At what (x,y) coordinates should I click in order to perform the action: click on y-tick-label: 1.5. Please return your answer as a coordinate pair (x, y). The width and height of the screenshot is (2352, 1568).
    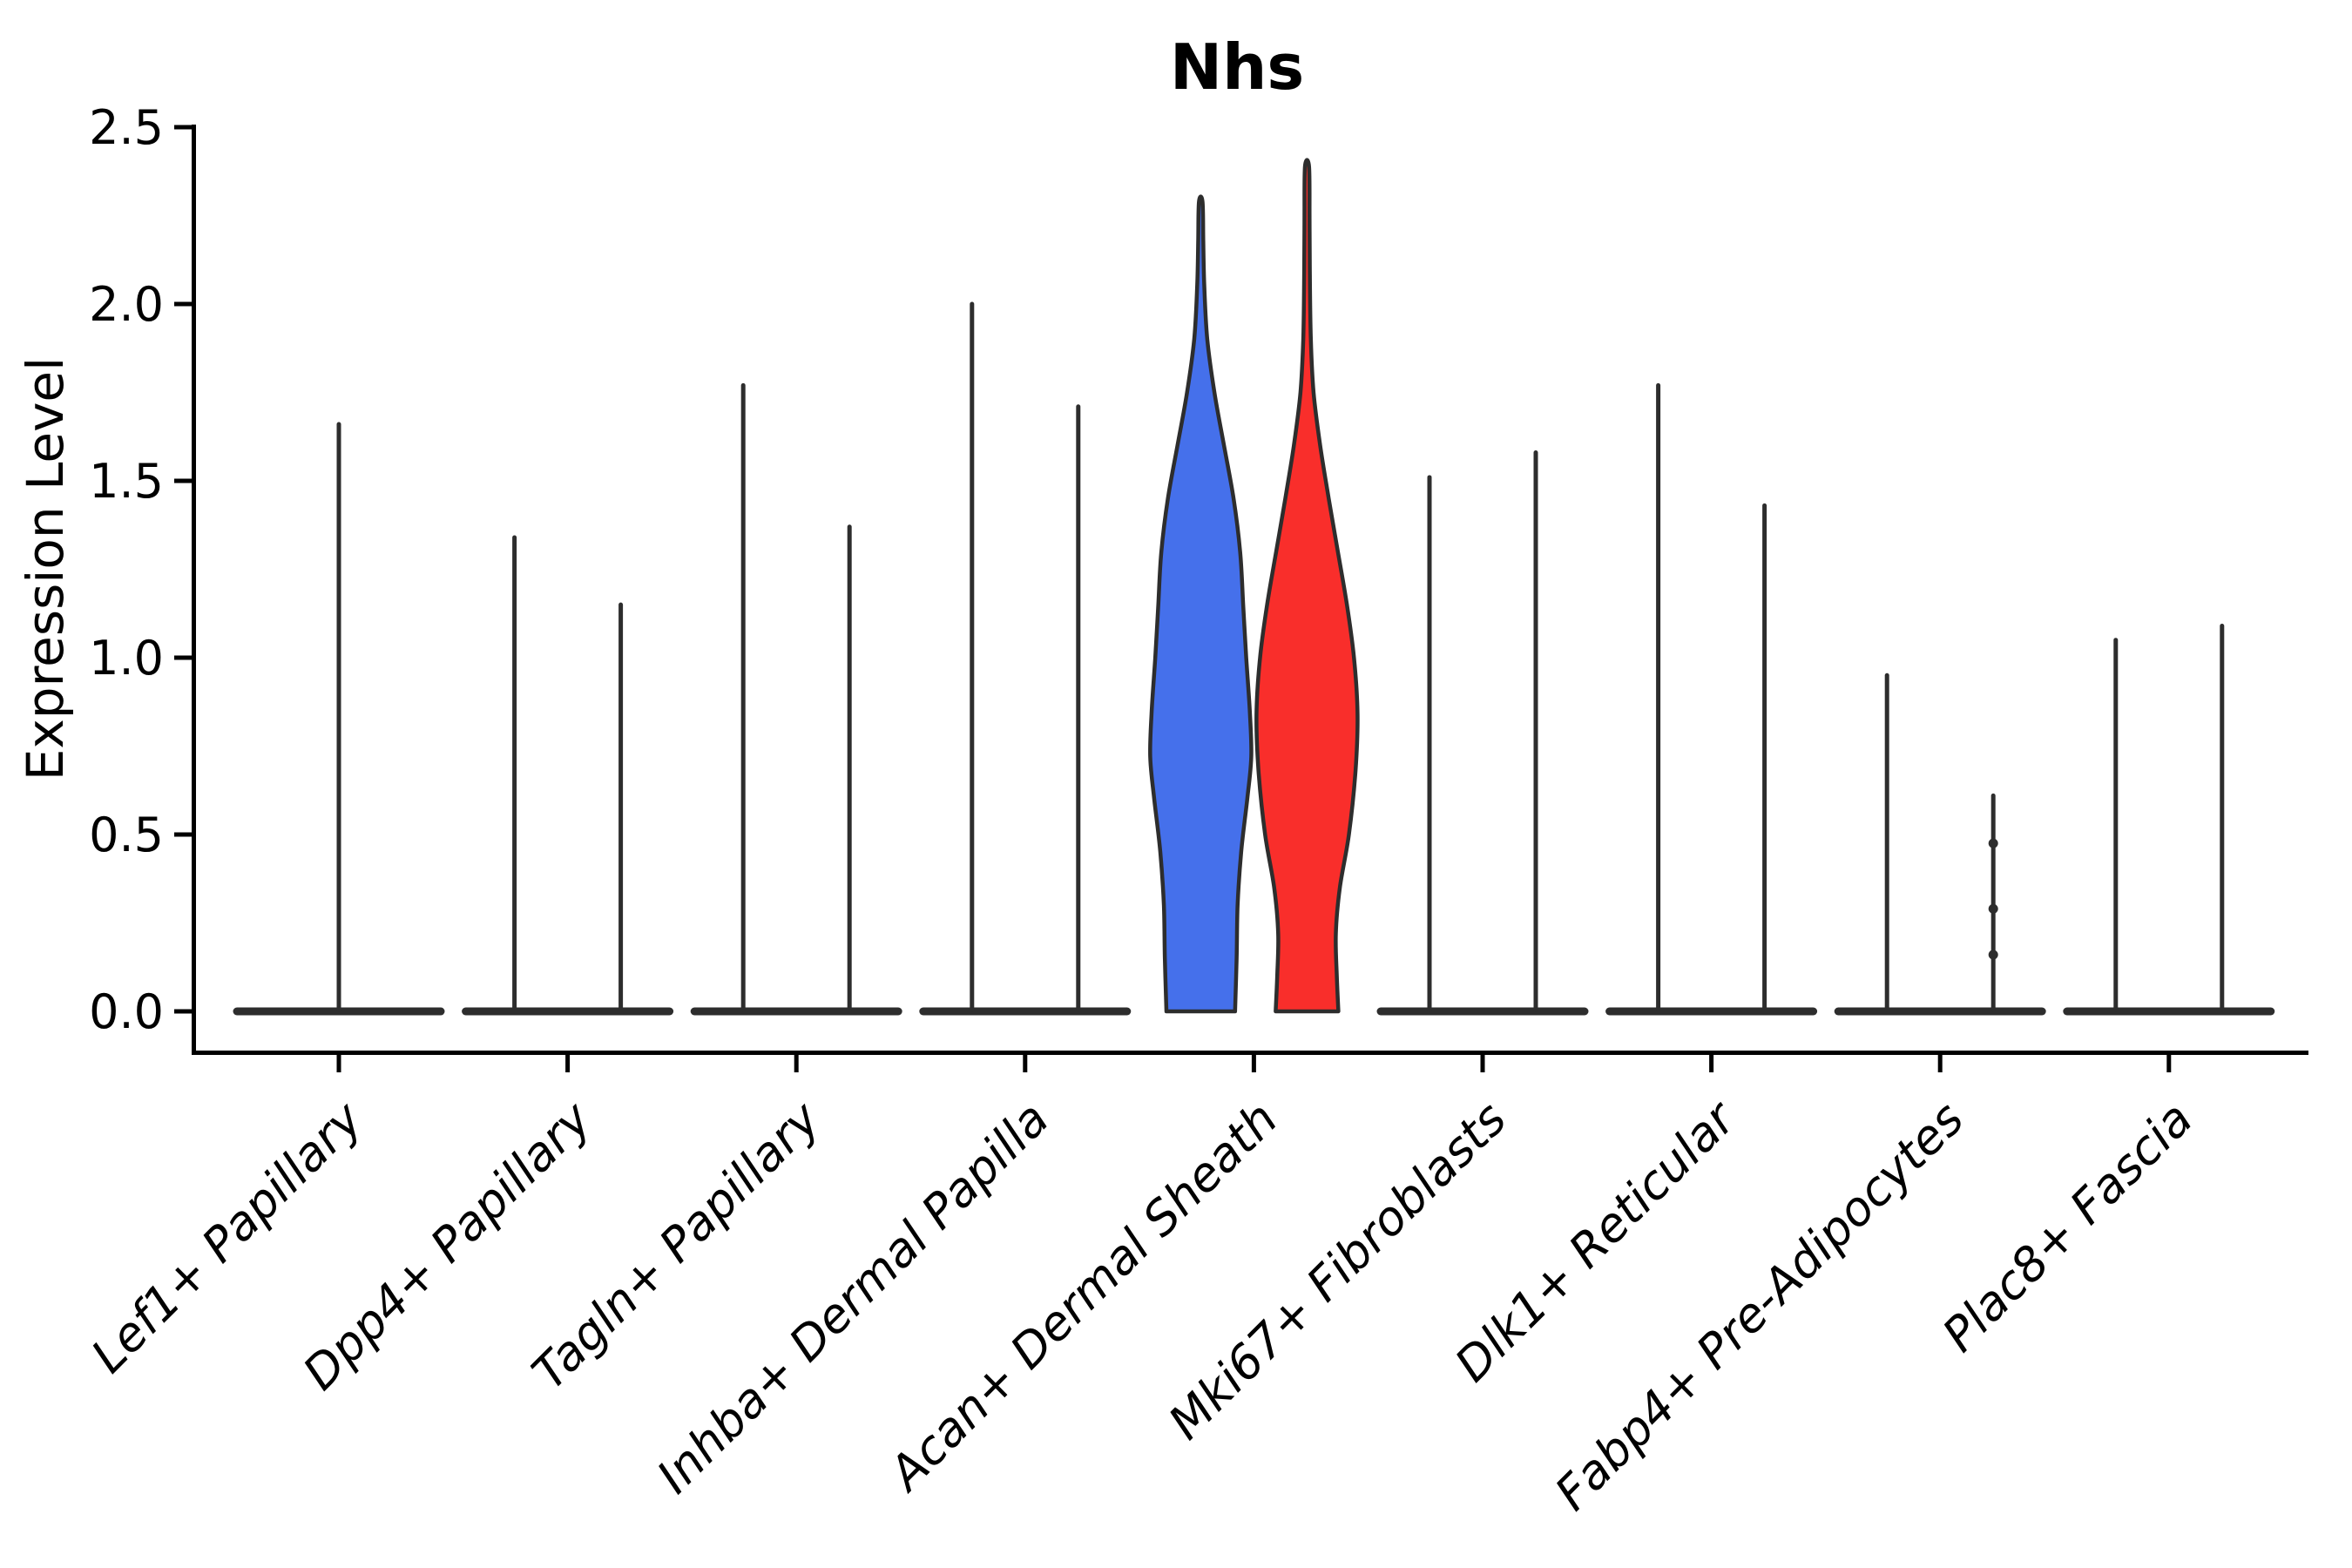
    Looking at the image, I should click on (126, 481).